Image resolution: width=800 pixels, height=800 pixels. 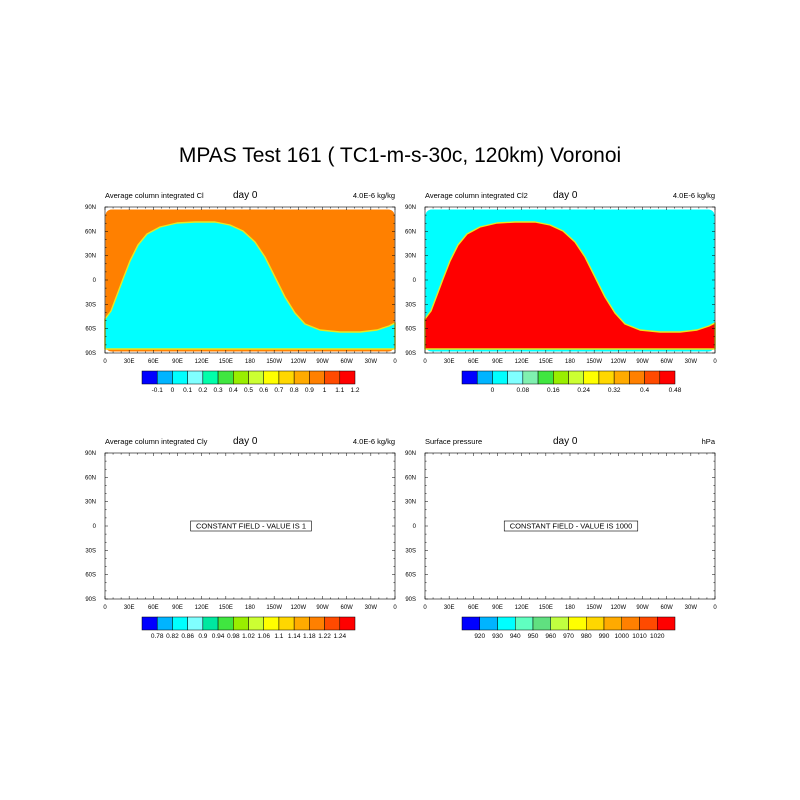 What do you see at coordinates (570, 285) in the screenshot?
I see `map-blob-region` at bounding box center [570, 285].